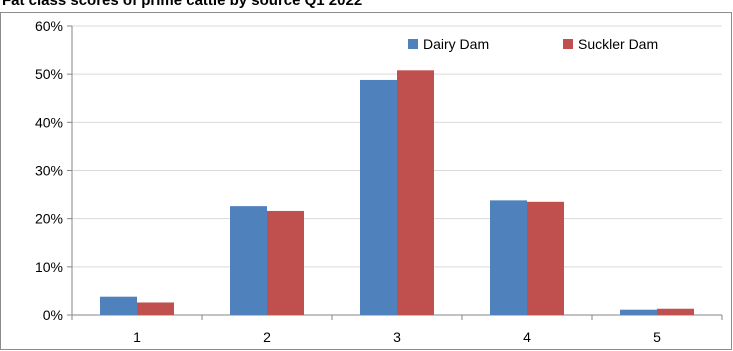 This screenshot has width=733, height=351. I want to click on y-tick-label: 20%, so click(49, 219).